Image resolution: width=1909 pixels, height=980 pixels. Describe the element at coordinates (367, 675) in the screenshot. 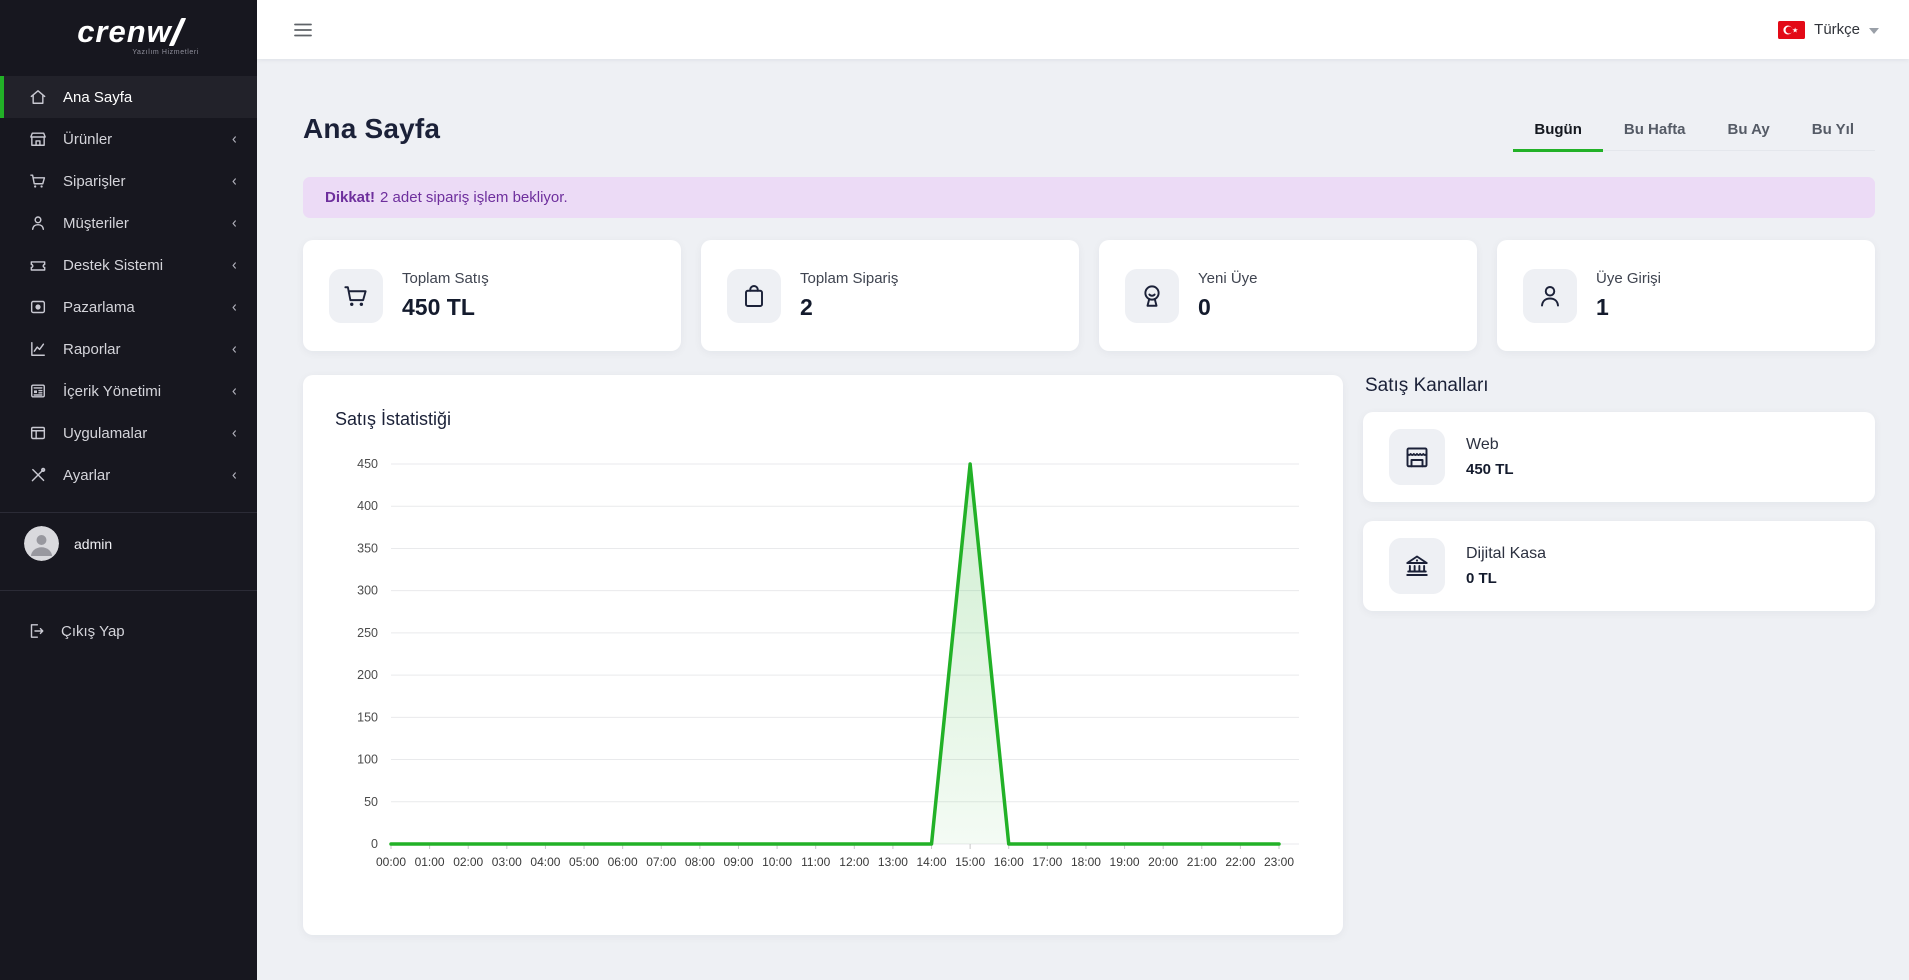

I see `svg-text: 200` at that location.